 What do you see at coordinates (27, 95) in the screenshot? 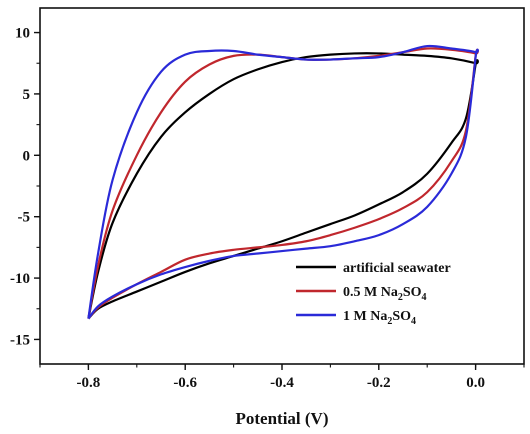
I see `y-tick-label: 5` at bounding box center [27, 95].